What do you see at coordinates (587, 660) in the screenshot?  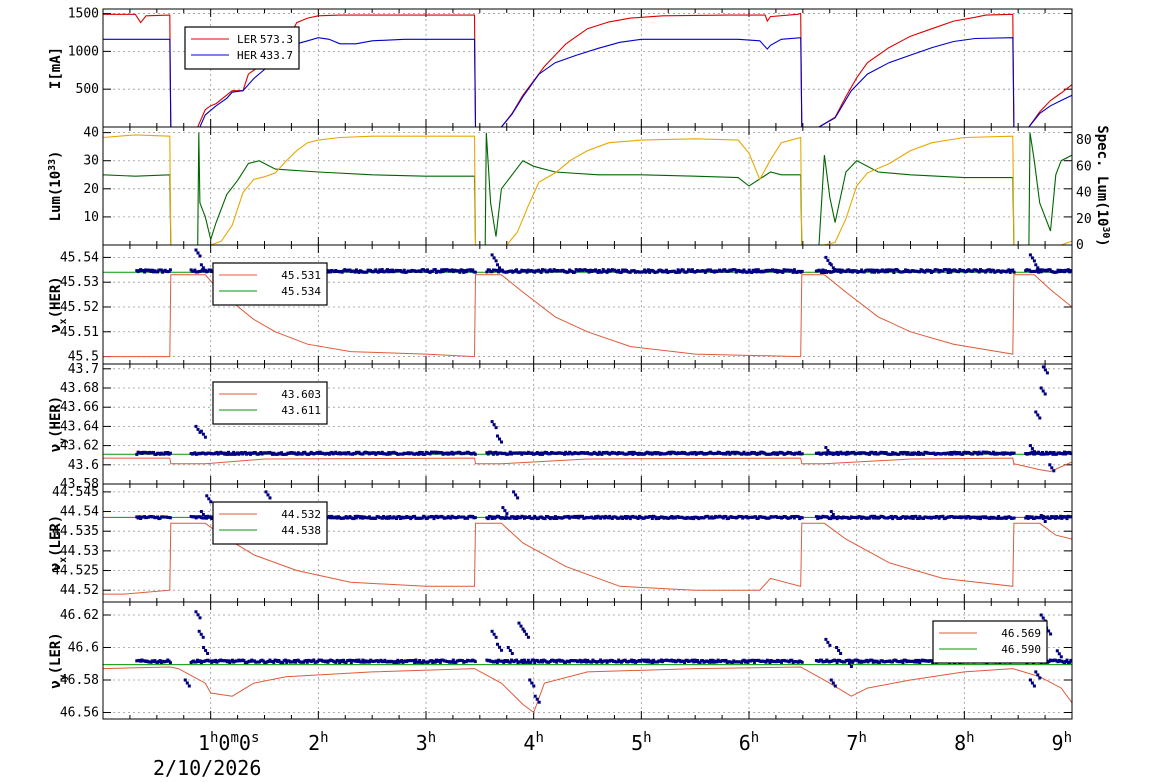 I see `panel-frame` at bounding box center [587, 660].